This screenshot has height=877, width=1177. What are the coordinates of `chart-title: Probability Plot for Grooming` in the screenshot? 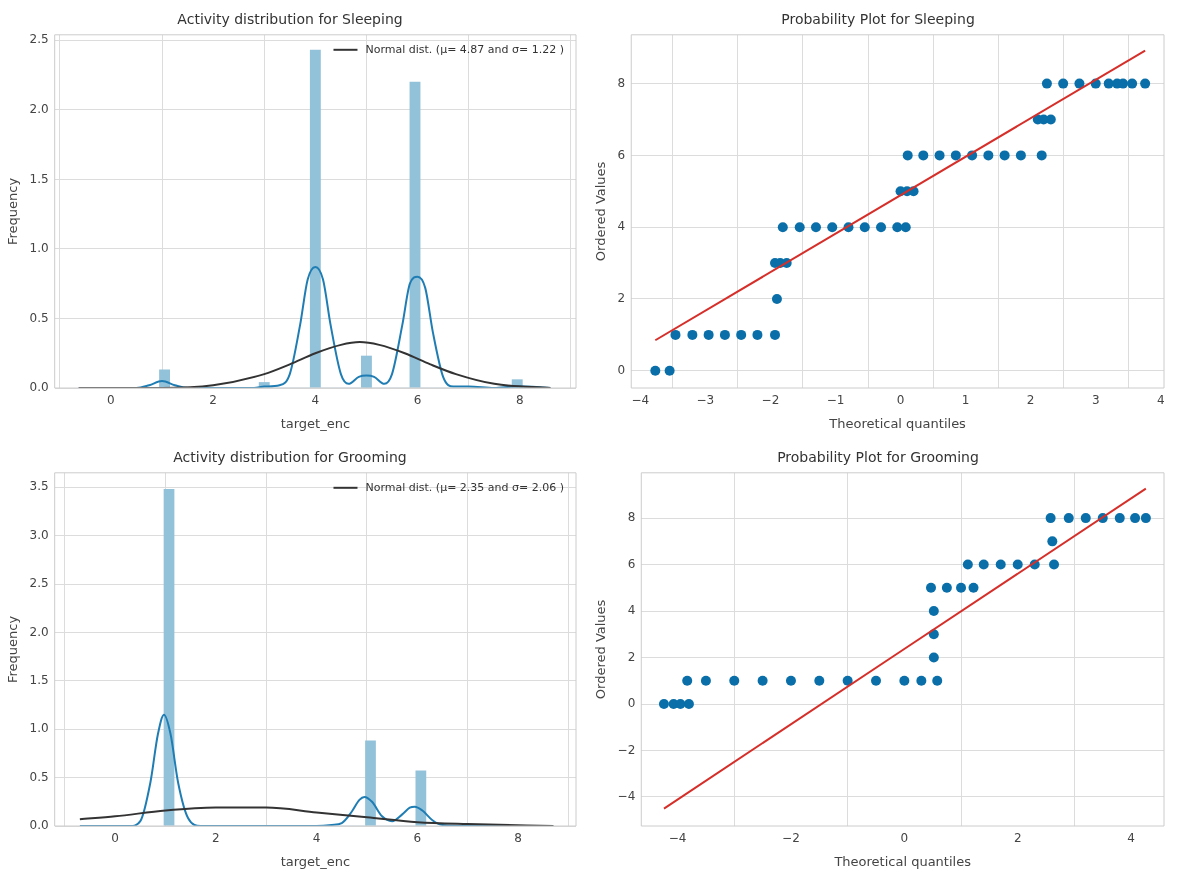 It's located at (878, 457).